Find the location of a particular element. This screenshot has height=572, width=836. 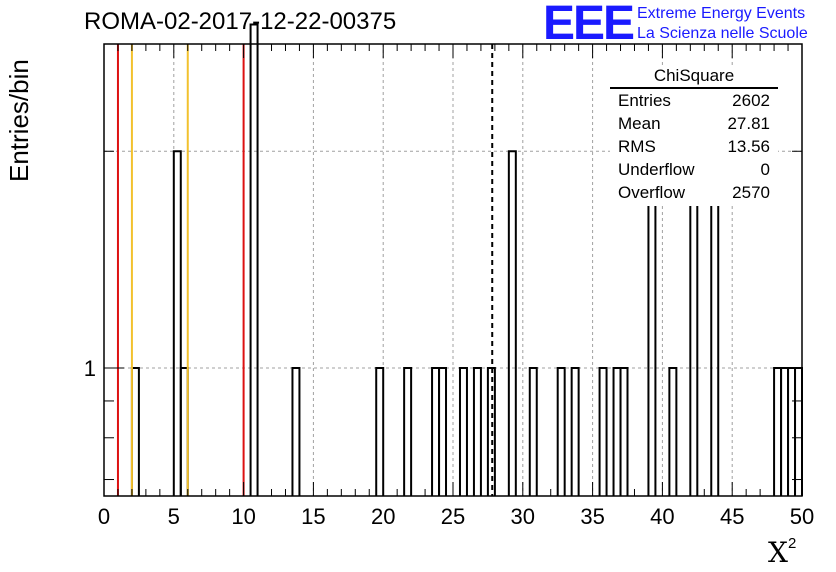

logo-line-2: La Scienza nelle Scuole is located at coordinates (722, 33).